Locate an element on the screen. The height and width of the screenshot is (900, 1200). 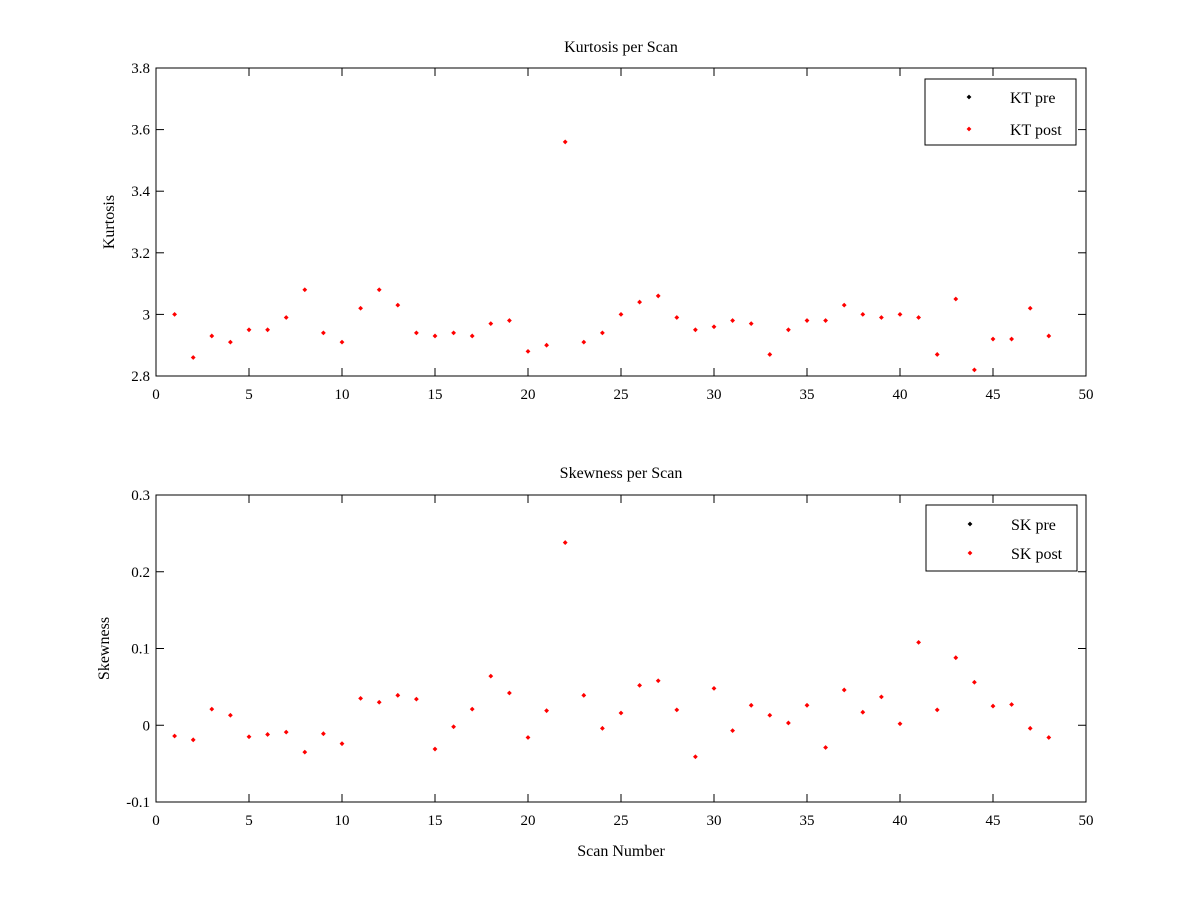
legend: SK pre SK post is located at coordinates (1001, 538).